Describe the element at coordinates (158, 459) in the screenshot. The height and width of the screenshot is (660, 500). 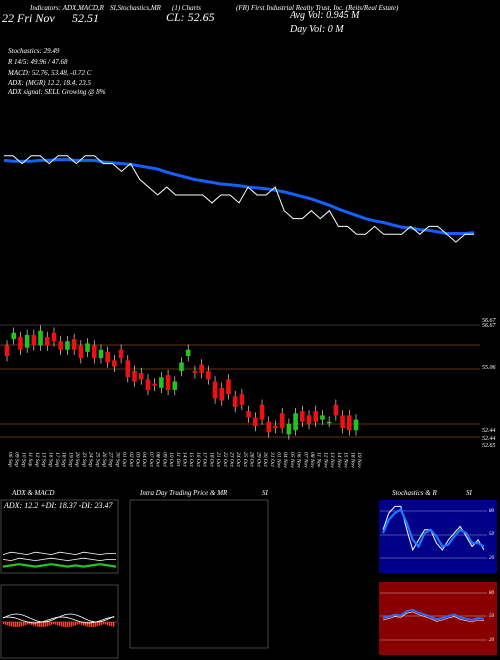
I see `x-tick-label: 08 Oct` at that location.